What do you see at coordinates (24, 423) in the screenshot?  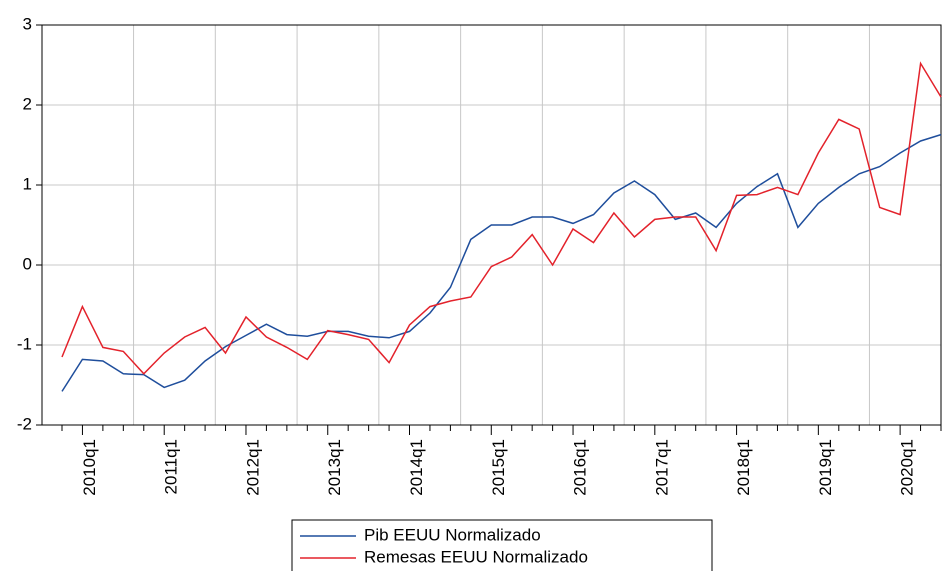 I see `y-tick-label: -2` at bounding box center [24, 423].